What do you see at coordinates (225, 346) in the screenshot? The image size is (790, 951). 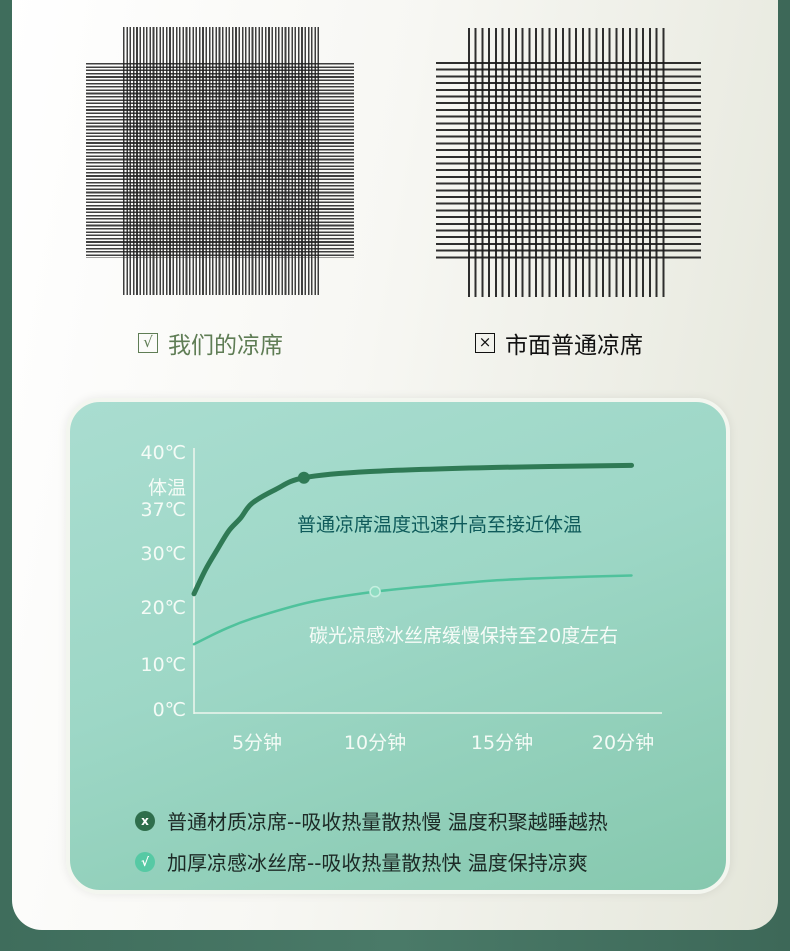 I see `our-mat-label: 我们的凉席` at bounding box center [225, 346].